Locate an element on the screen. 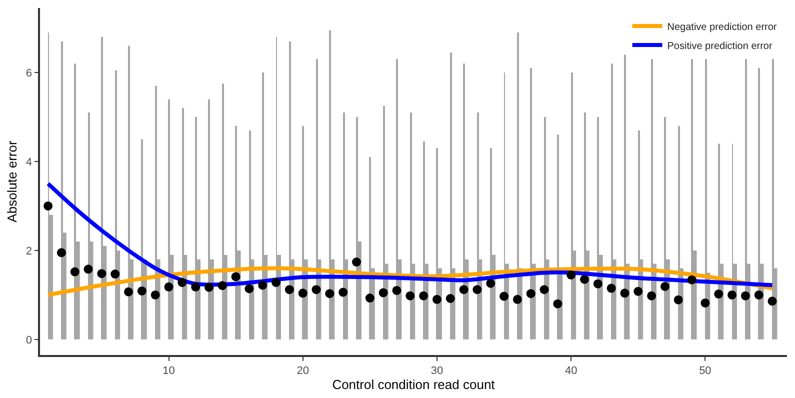 This screenshot has height=398, width=795. x-tick-label: 20 is located at coordinates (302, 370).